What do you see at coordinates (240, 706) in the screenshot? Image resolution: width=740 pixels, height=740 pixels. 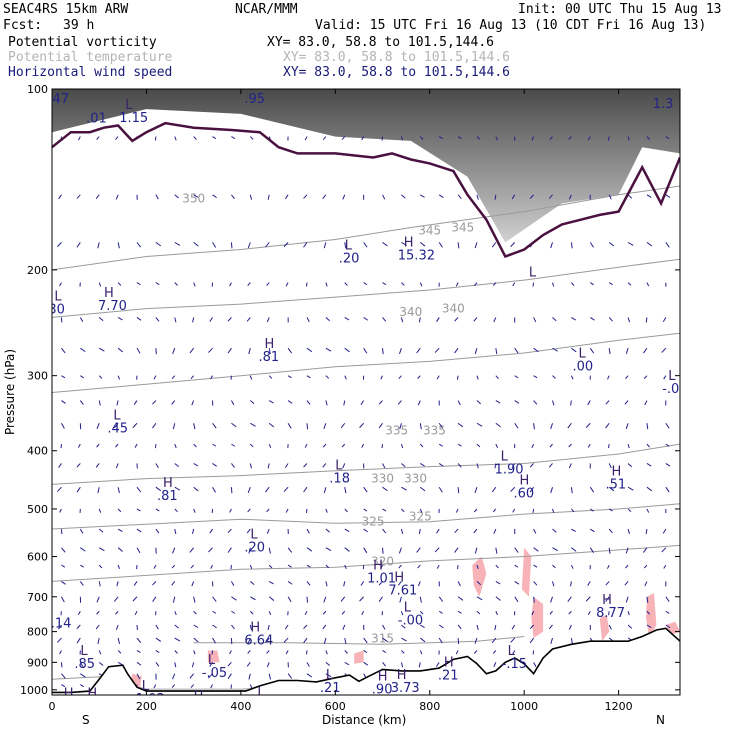 I see `x-tick-label-400: 400` at bounding box center [240, 706].